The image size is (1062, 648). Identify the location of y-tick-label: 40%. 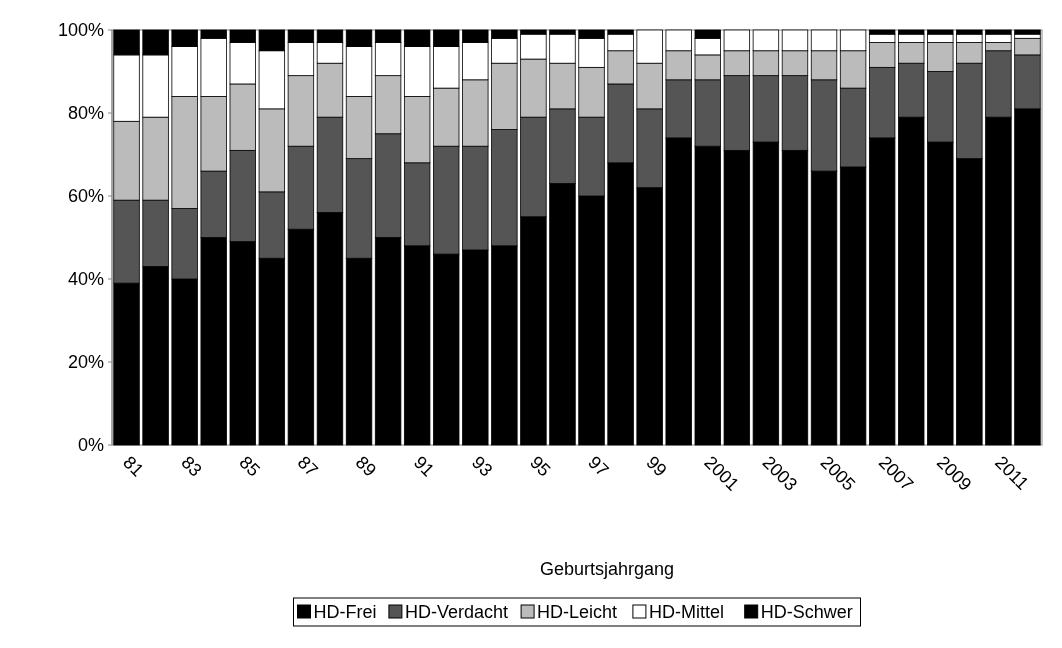
(85, 279).